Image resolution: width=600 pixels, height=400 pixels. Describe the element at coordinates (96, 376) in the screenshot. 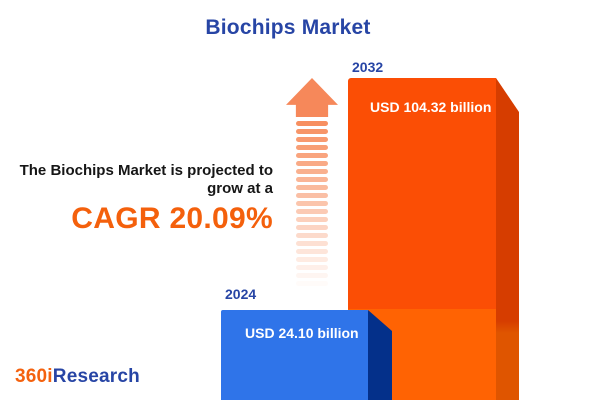

I see `logo-research: Research` at that location.